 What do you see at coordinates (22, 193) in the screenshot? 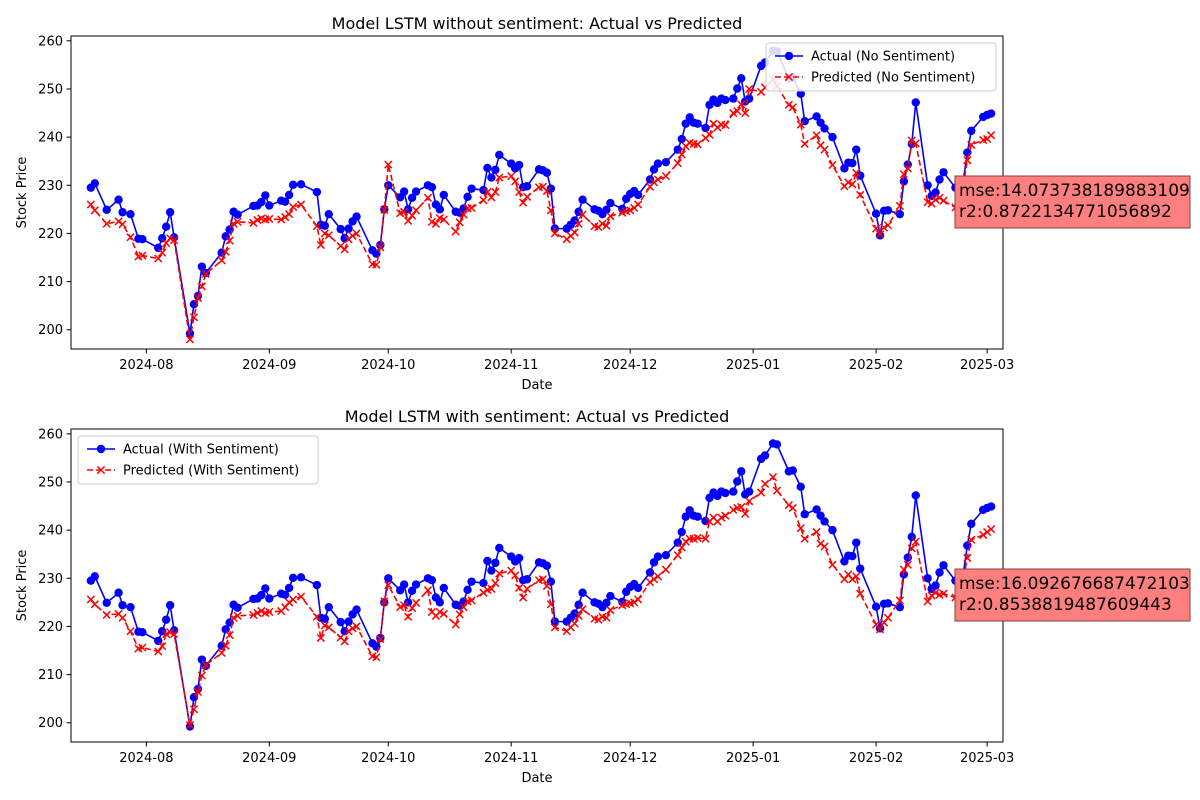
I see `y-axis-label: Stock Price` at bounding box center [22, 193].